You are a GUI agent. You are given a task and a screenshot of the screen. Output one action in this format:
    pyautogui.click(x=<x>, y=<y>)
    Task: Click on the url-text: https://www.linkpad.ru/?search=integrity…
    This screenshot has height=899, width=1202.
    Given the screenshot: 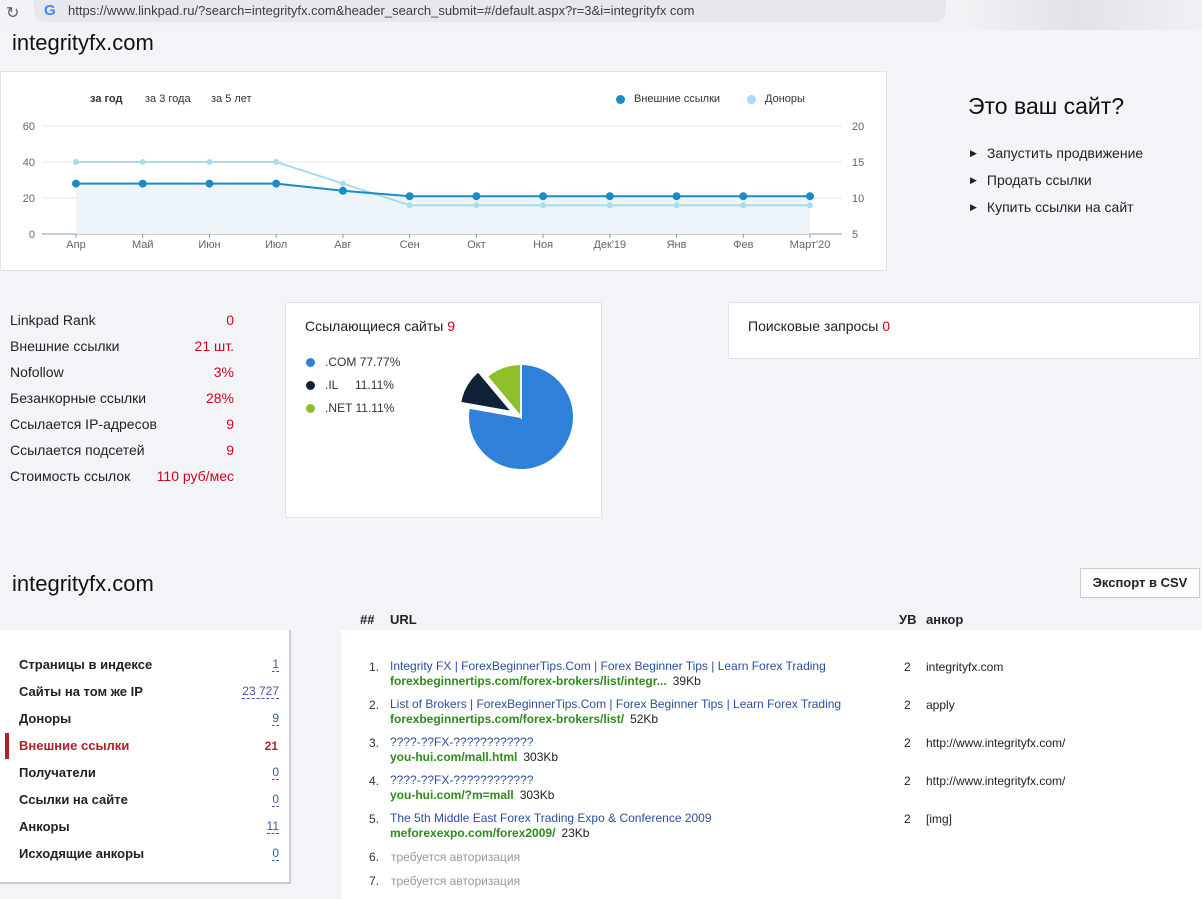 What is the action you would take?
    pyautogui.click(x=381, y=10)
    